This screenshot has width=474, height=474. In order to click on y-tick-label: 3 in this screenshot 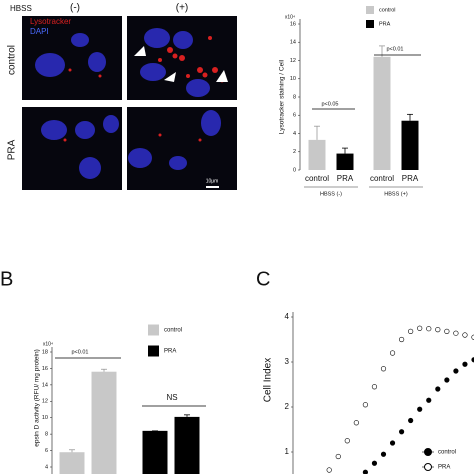, I will do `click(287, 361)`.